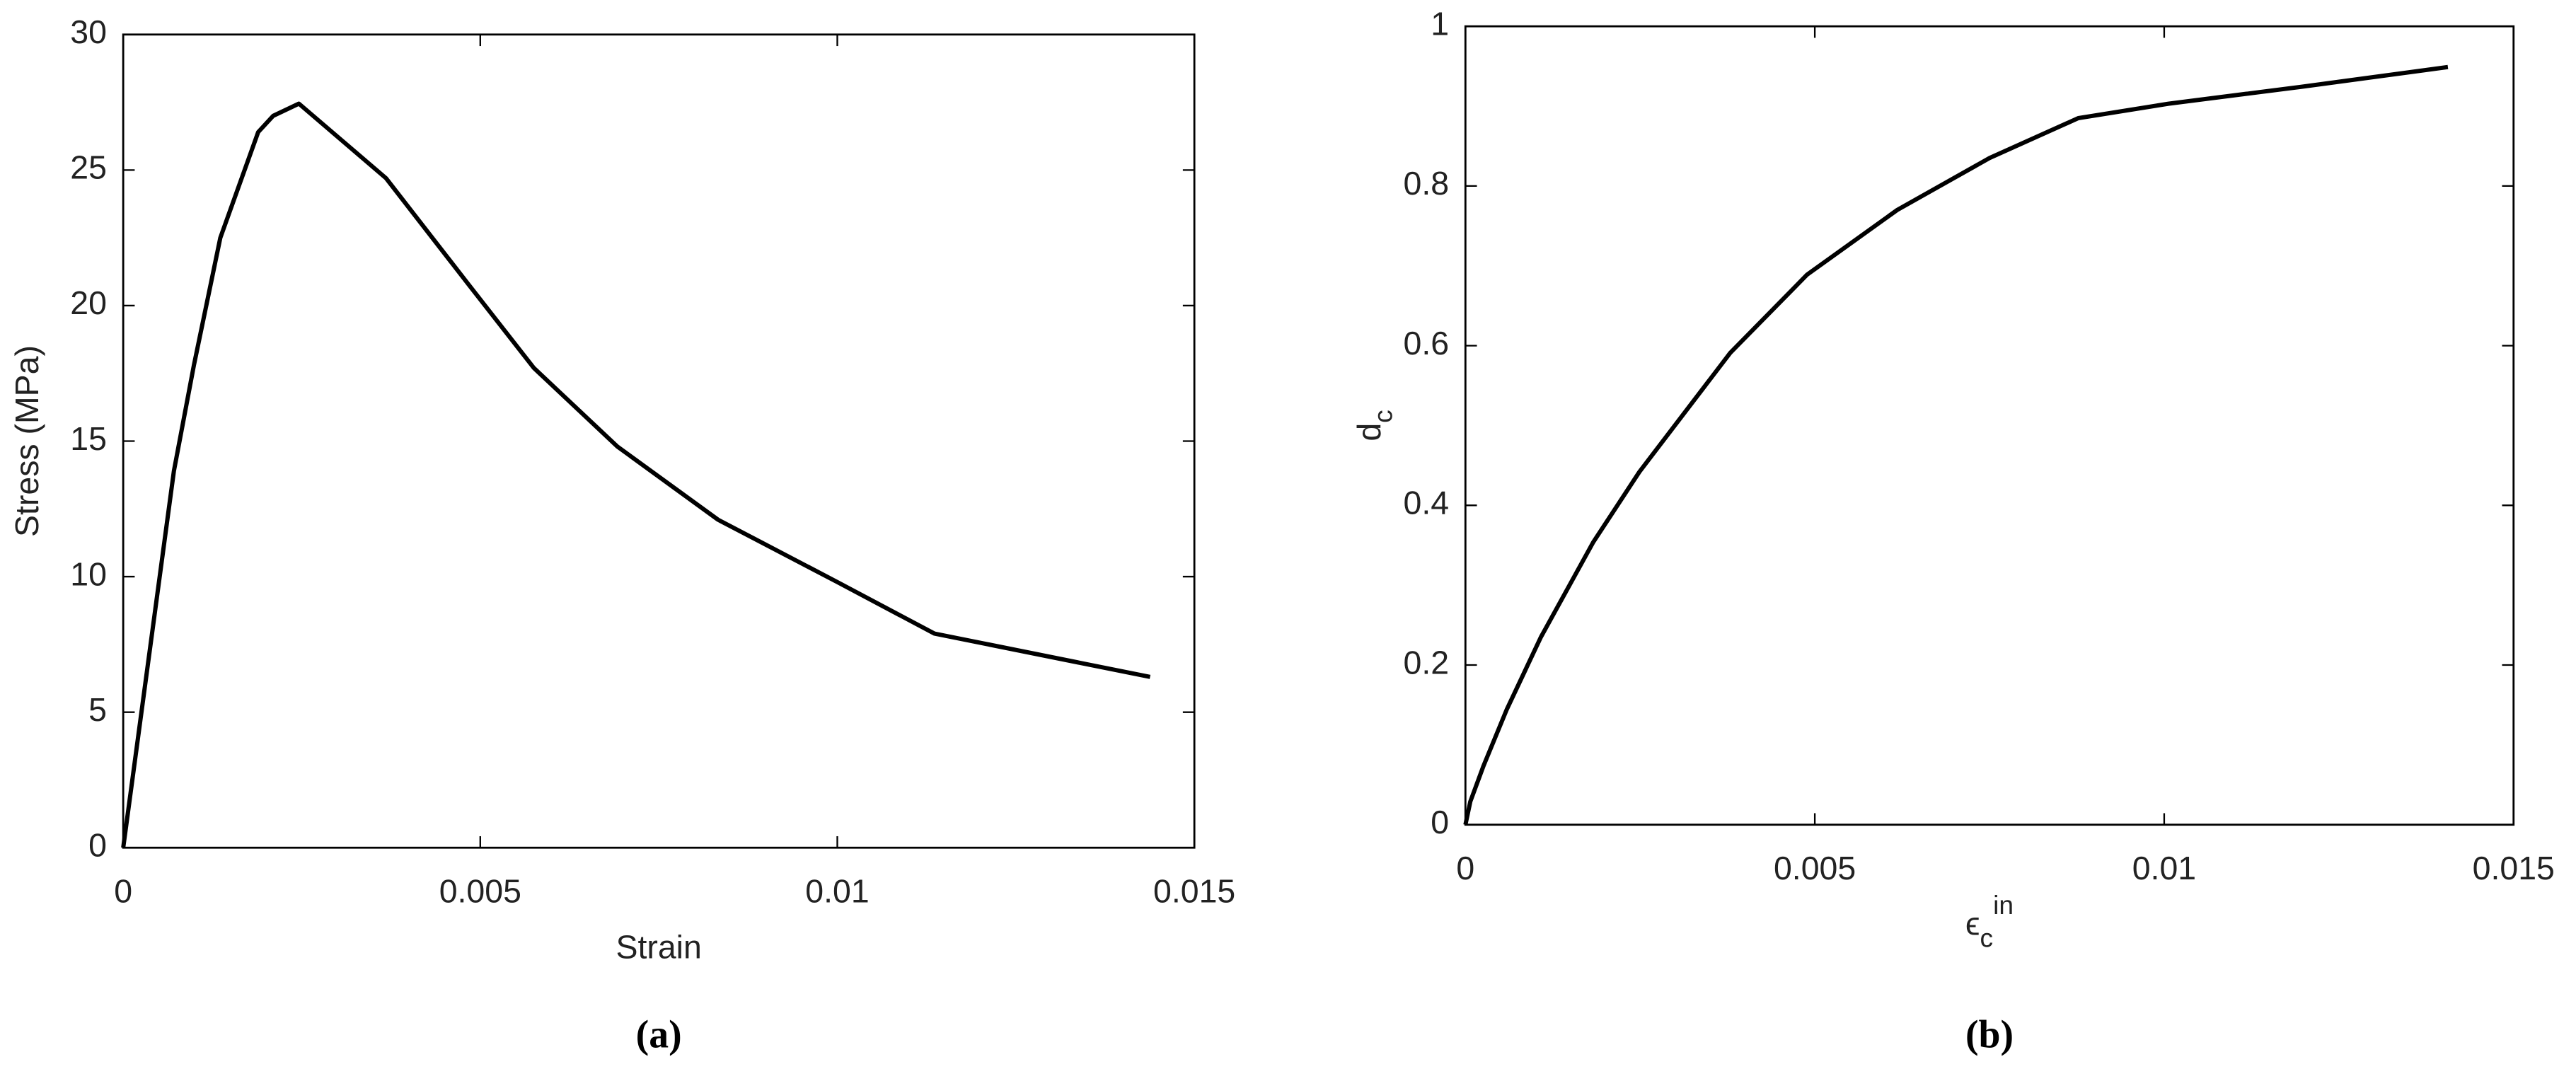 The width and height of the screenshot is (2576, 1081). Describe the element at coordinates (1989, 1034) in the screenshot. I see `caption: (b)` at that location.